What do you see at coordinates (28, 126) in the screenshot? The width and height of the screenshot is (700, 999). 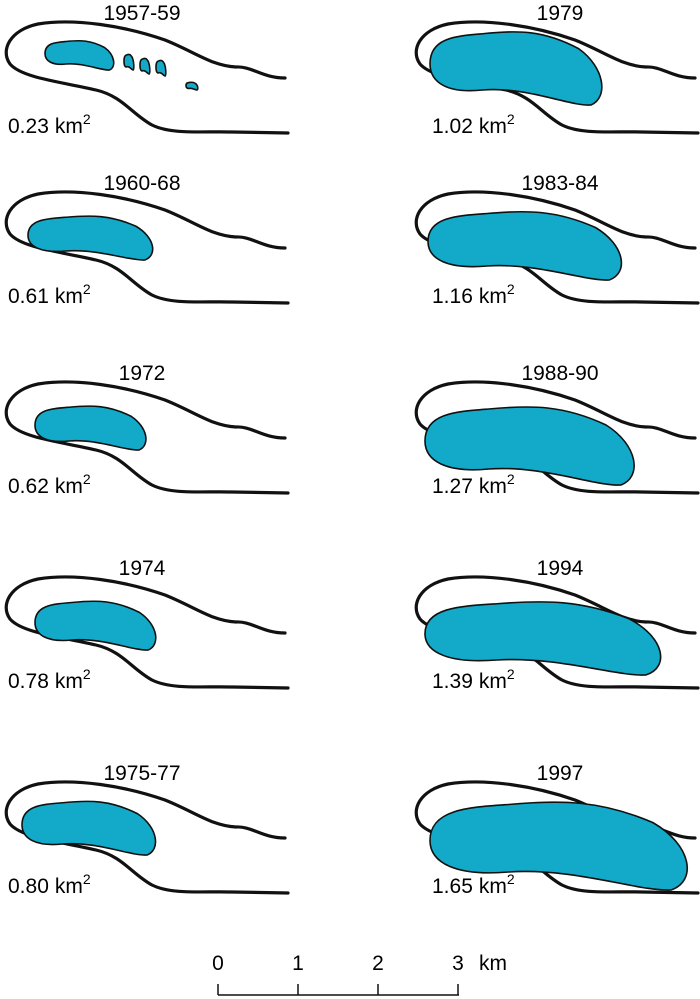 I see `area-value: 0.23` at bounding box center [28, 126].